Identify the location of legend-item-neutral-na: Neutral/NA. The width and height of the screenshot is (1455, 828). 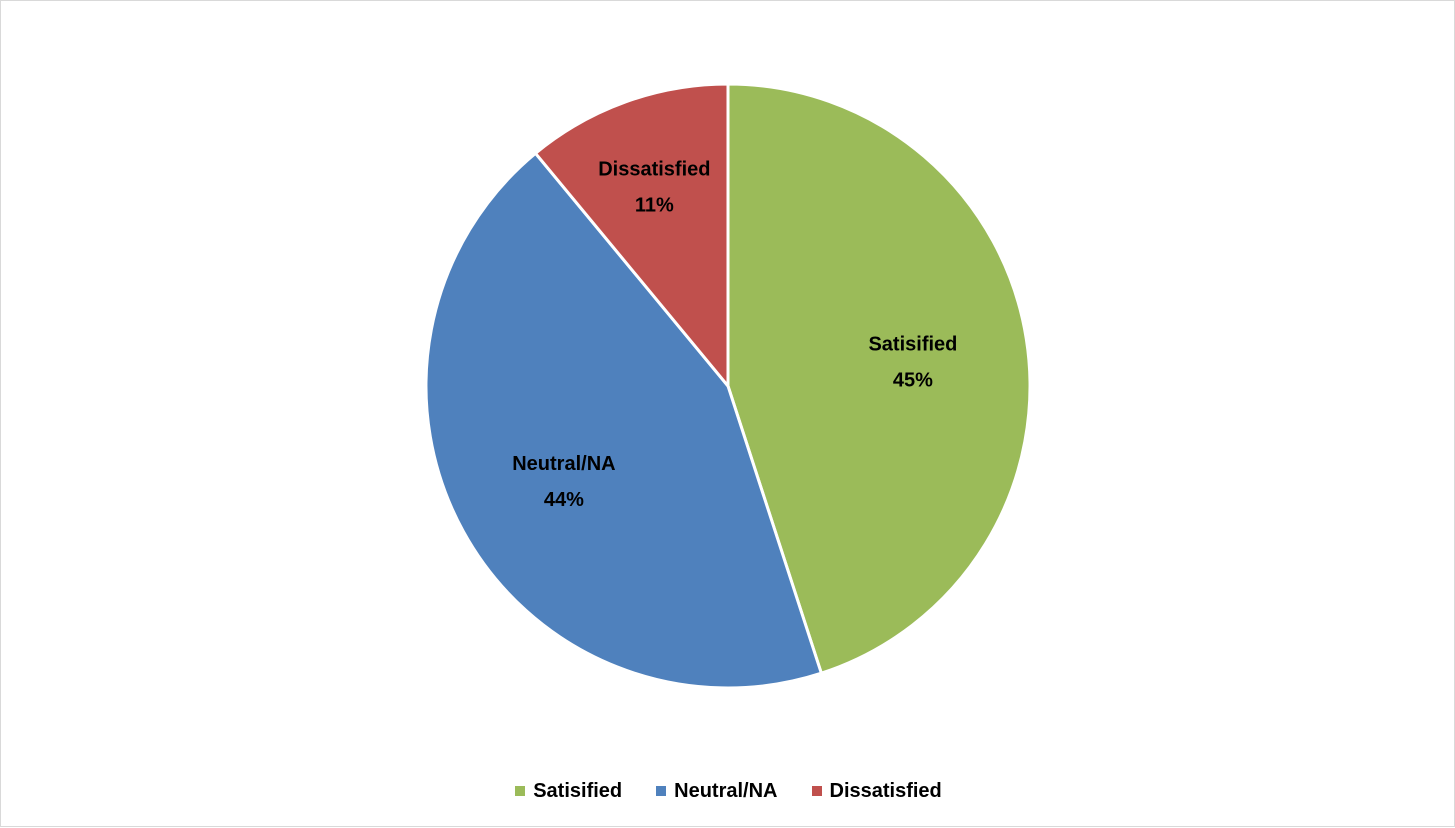
(717, 791).